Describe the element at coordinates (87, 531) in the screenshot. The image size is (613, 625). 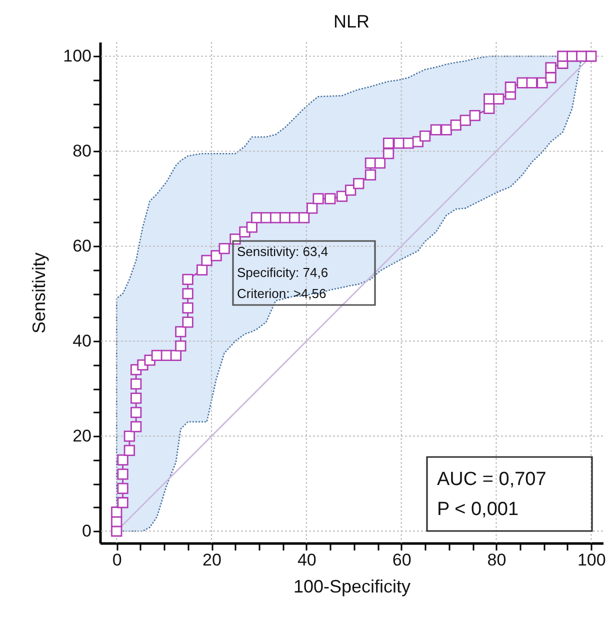
I see `y-tick-label: 0` at that location.